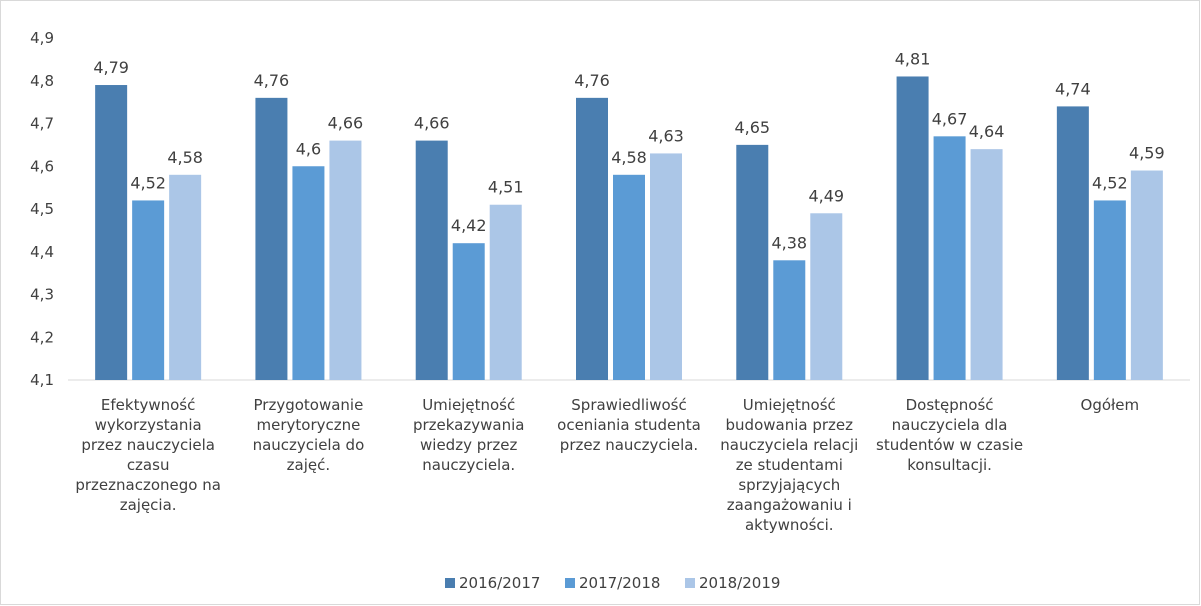 The image size is (1201, 606). I want to click on data-label: 4,65, so click(752, 127).